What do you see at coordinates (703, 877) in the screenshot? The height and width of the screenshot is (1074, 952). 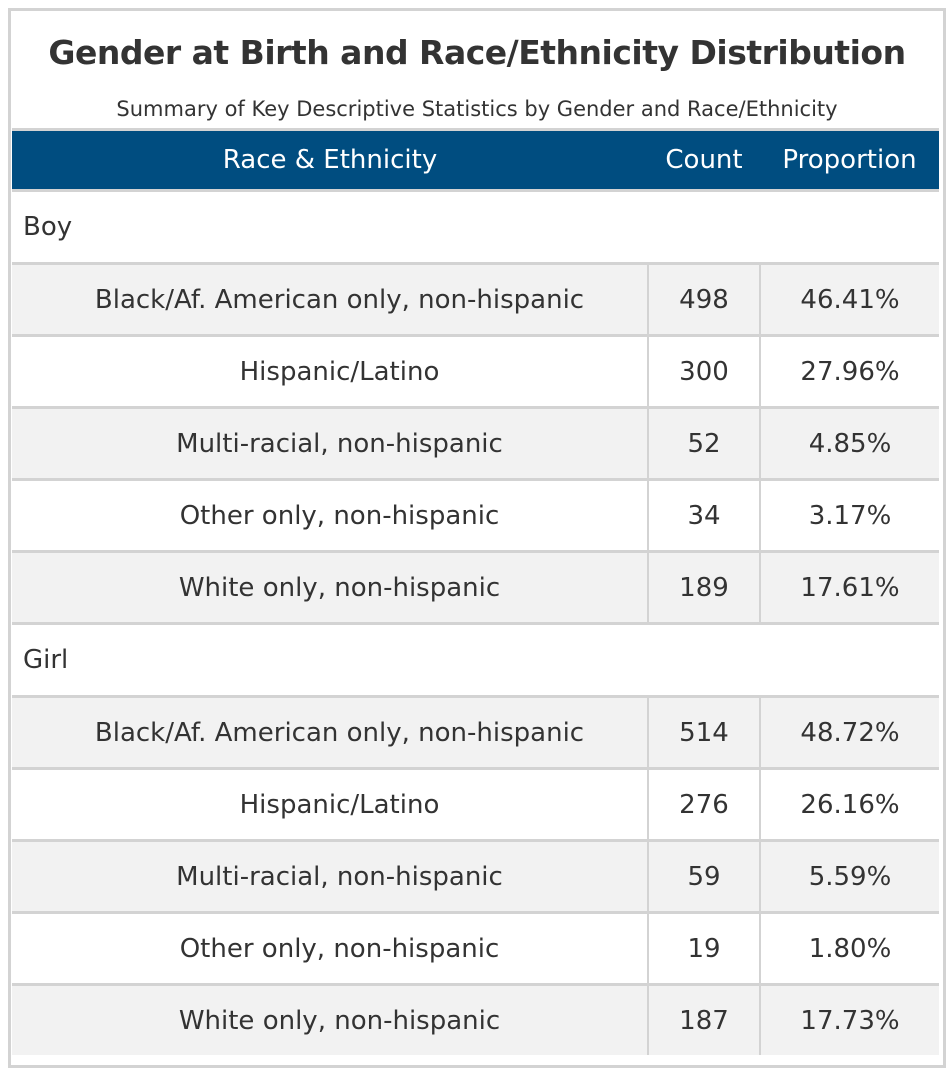 I see `count-cell: 59` at bounding box center [703, 877].